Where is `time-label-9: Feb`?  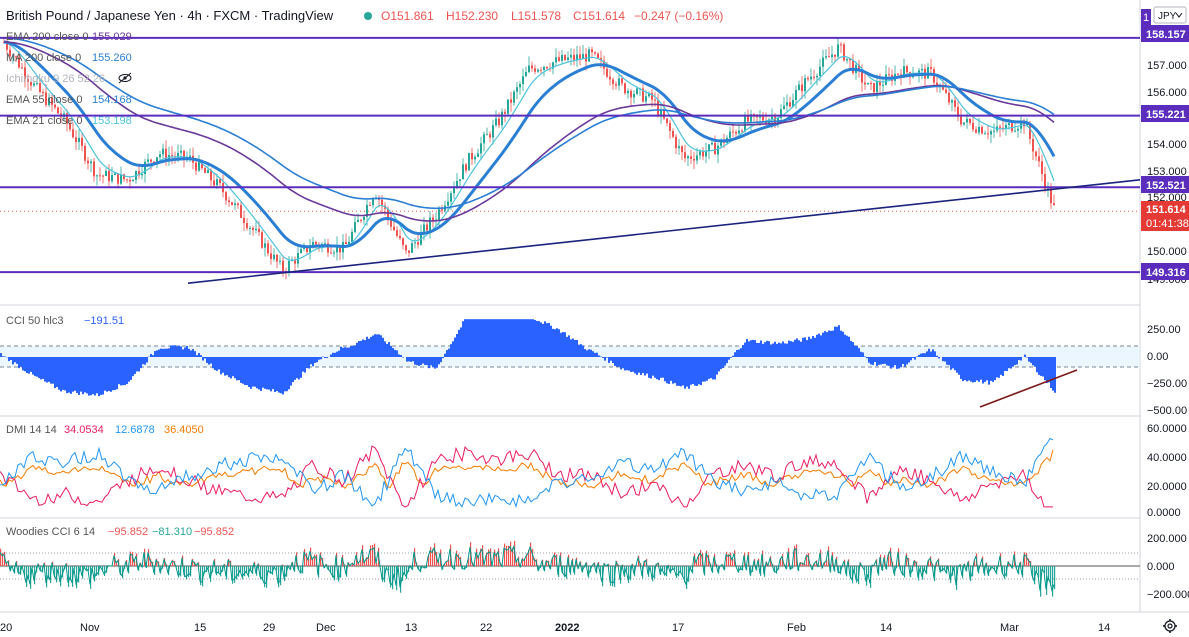
time-label-9: Feb is located at coordinates (796, 628).